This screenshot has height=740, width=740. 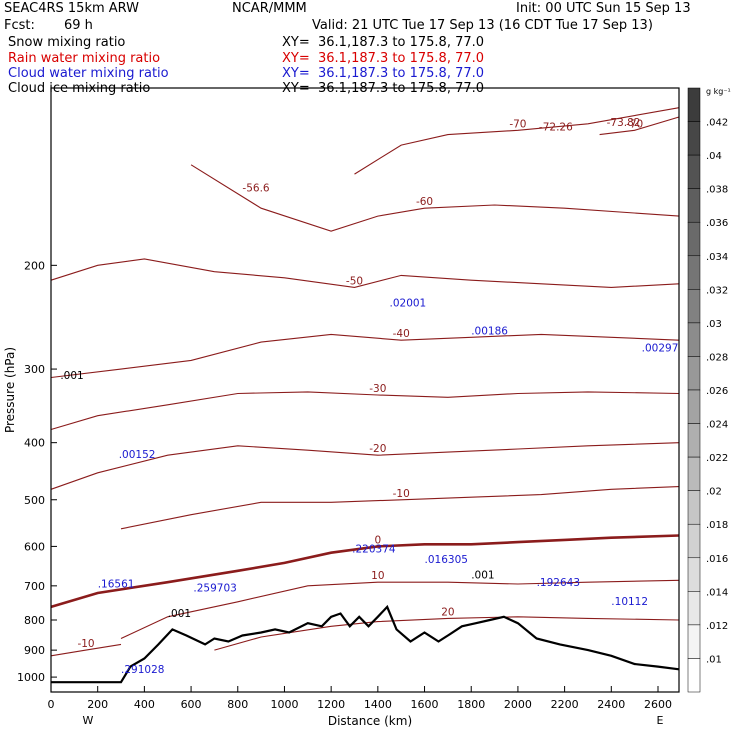 I want to click on x-tick-label-7: 1400, so click(x=378, y=704).